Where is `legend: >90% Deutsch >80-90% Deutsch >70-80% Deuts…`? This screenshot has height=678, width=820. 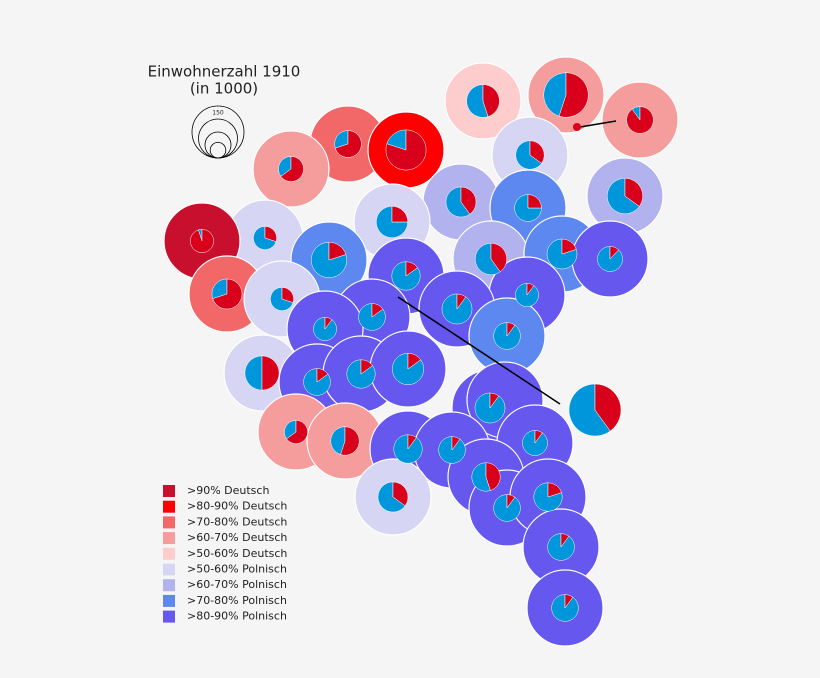 legend: >90% Deutsch >80-90% Deutsch >70-80% Deuts… is located at coordinates (225, 553).